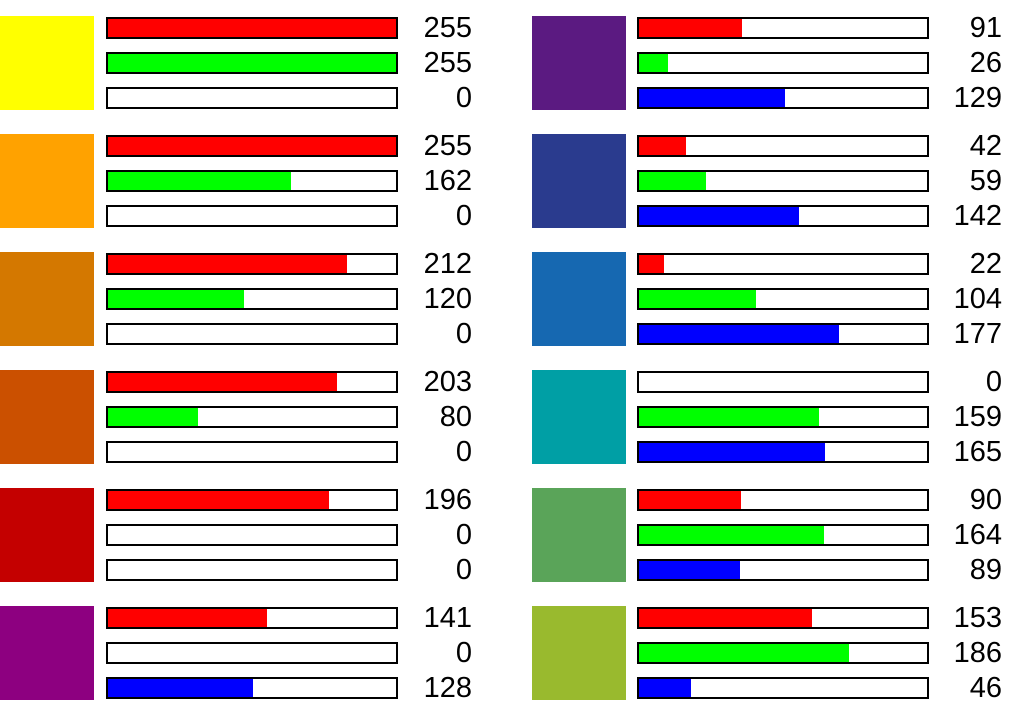 Image resolution: width=1009 pixels, height=719 pixels. What do you see at coordinates (977, 216) in the screenshot?
I see `blue-channel-value-label: 142` at bounding box center [977, 216].